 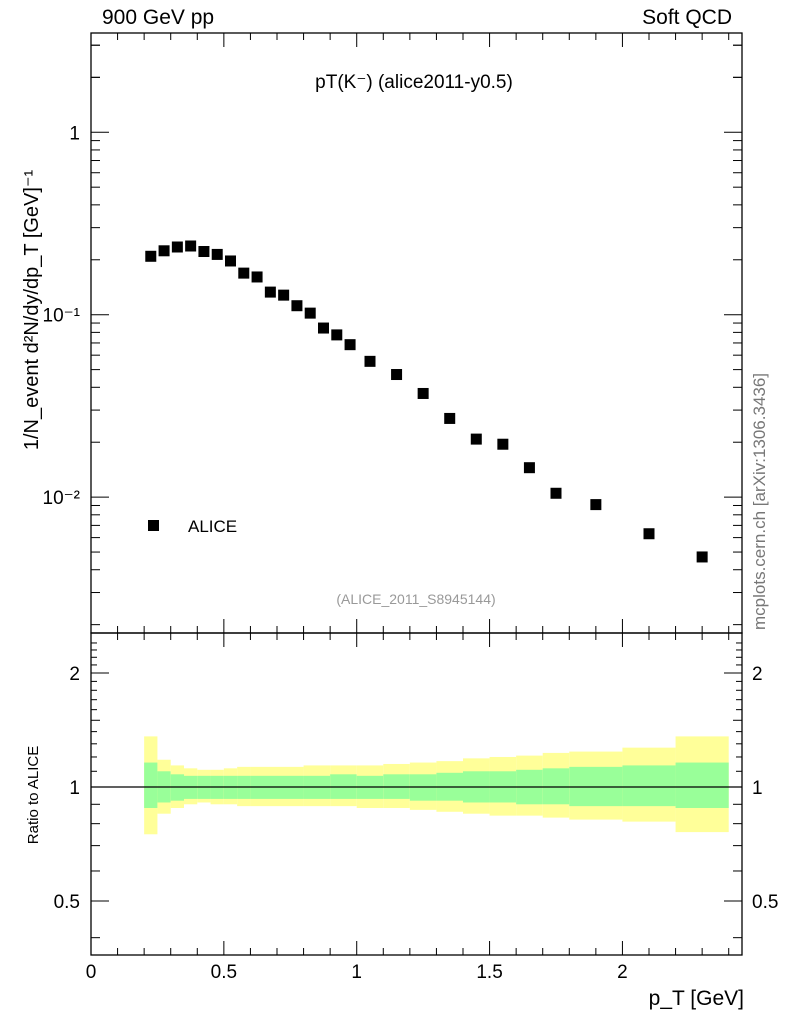 What do you see at coordinates (356, 972) in the screenshot?
I see `x-tick-label: 1` at bounding box center [356, 972].